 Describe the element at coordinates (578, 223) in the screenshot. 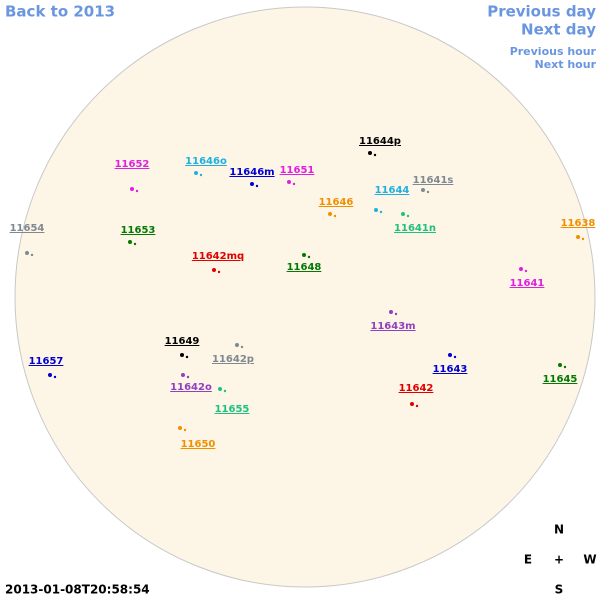

I see `region-label: 11638` at that location.